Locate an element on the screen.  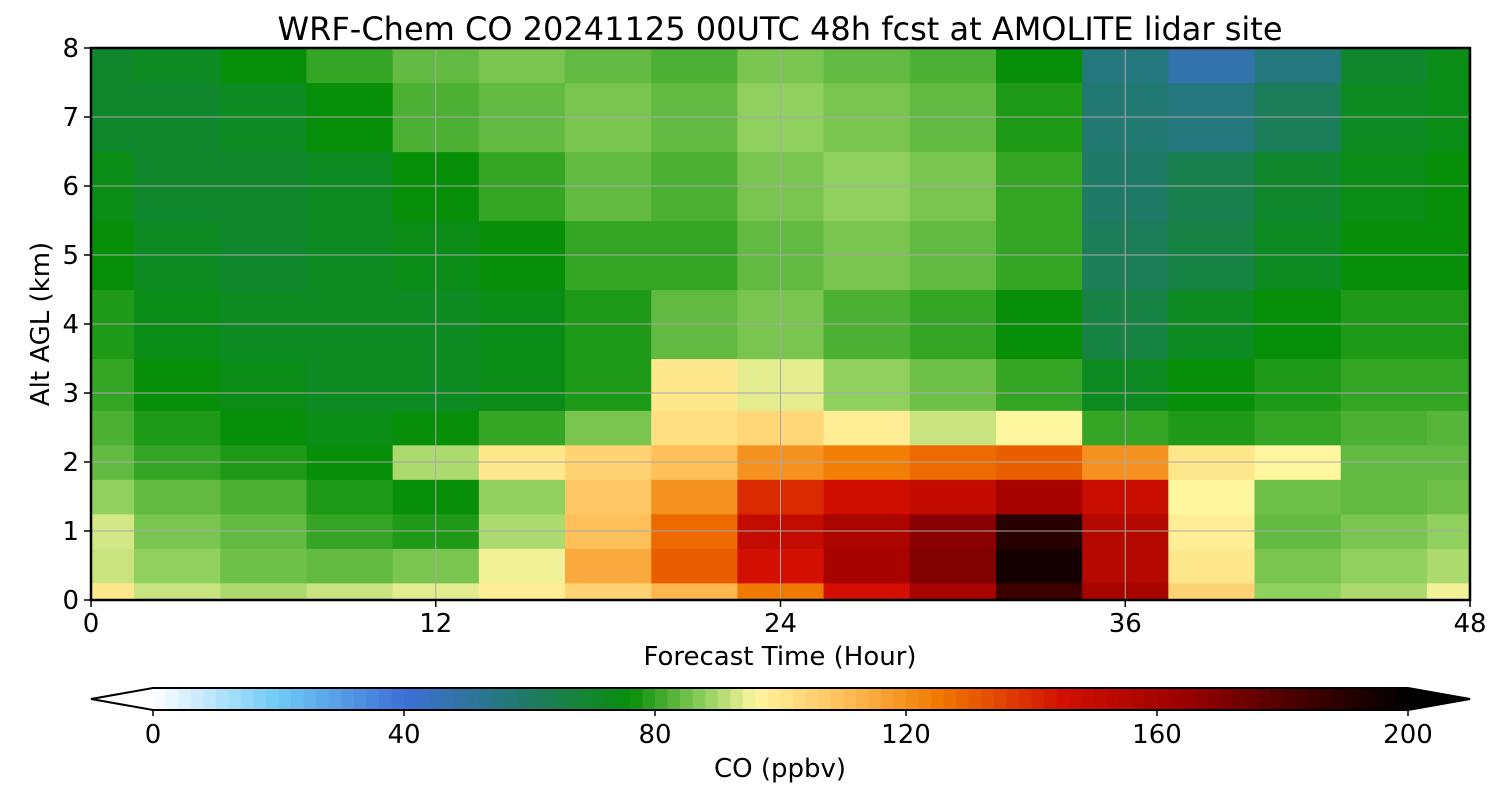
y-tick-label: 7 is located at coordinates (70, 118).